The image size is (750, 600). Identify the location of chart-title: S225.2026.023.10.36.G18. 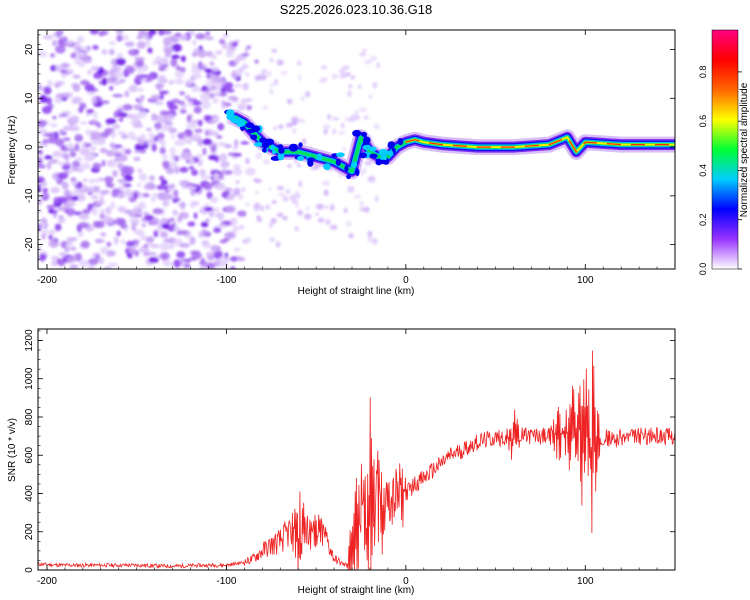
(356, 9).